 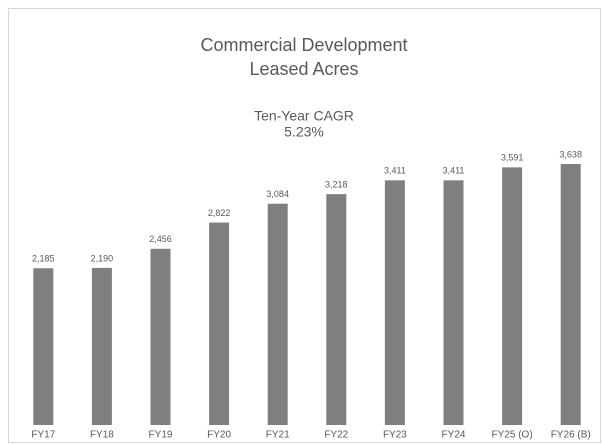 What do you see at coordinates (102, 435) in the screenshot?
I see `x-tick-label: FY18` at bounding box center [102, 435].